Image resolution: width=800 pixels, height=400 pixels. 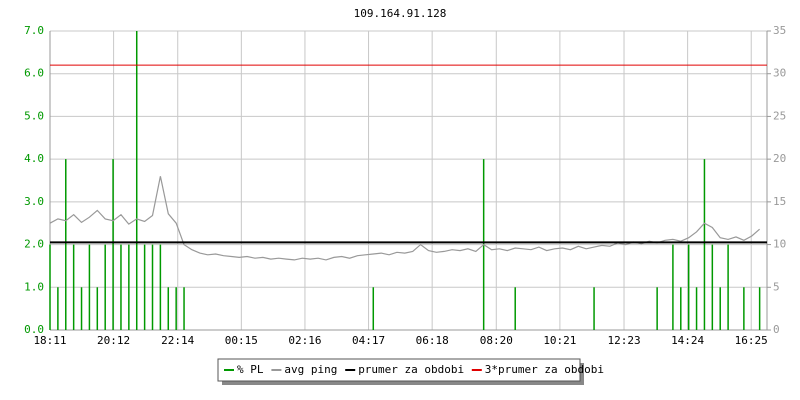 What do you see at coordinates (34, 115) in the screenshot?
I see `y-tick-label: 5.0` at bounding box center [34, 115].